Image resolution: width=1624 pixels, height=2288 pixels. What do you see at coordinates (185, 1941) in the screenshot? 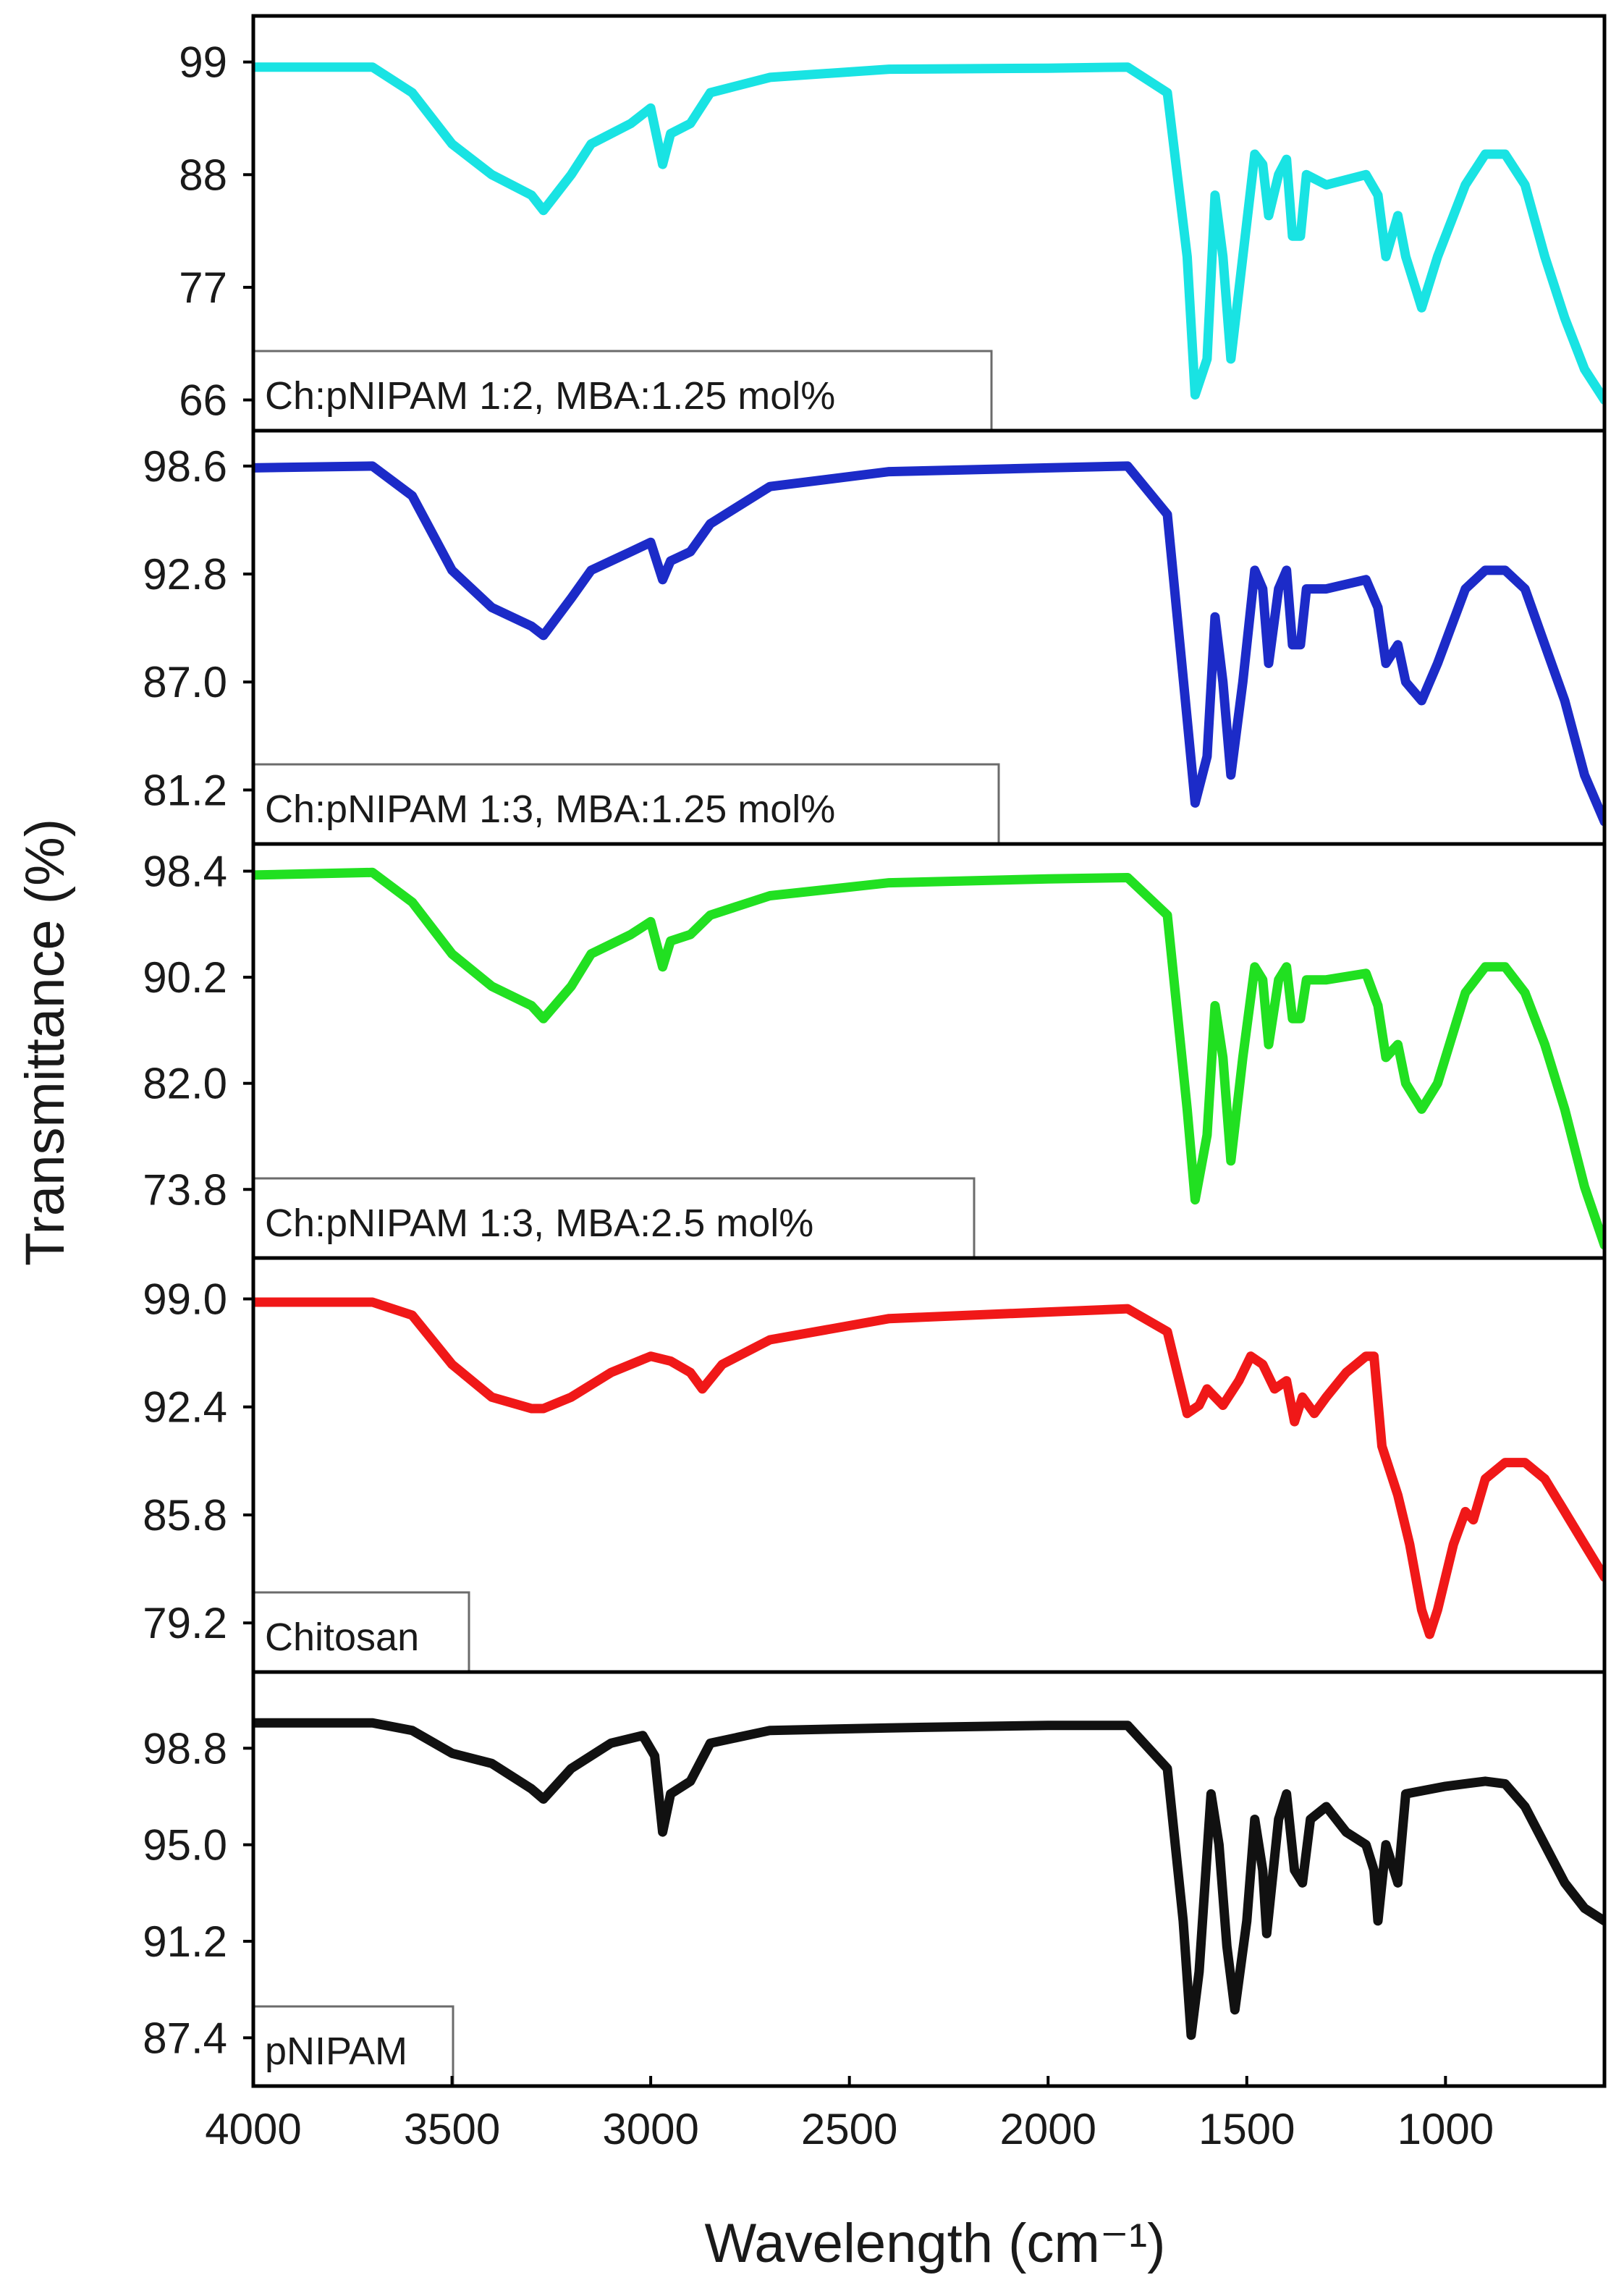
I see `y-tick-label: 91.2` at bounding box center [185, 1941].